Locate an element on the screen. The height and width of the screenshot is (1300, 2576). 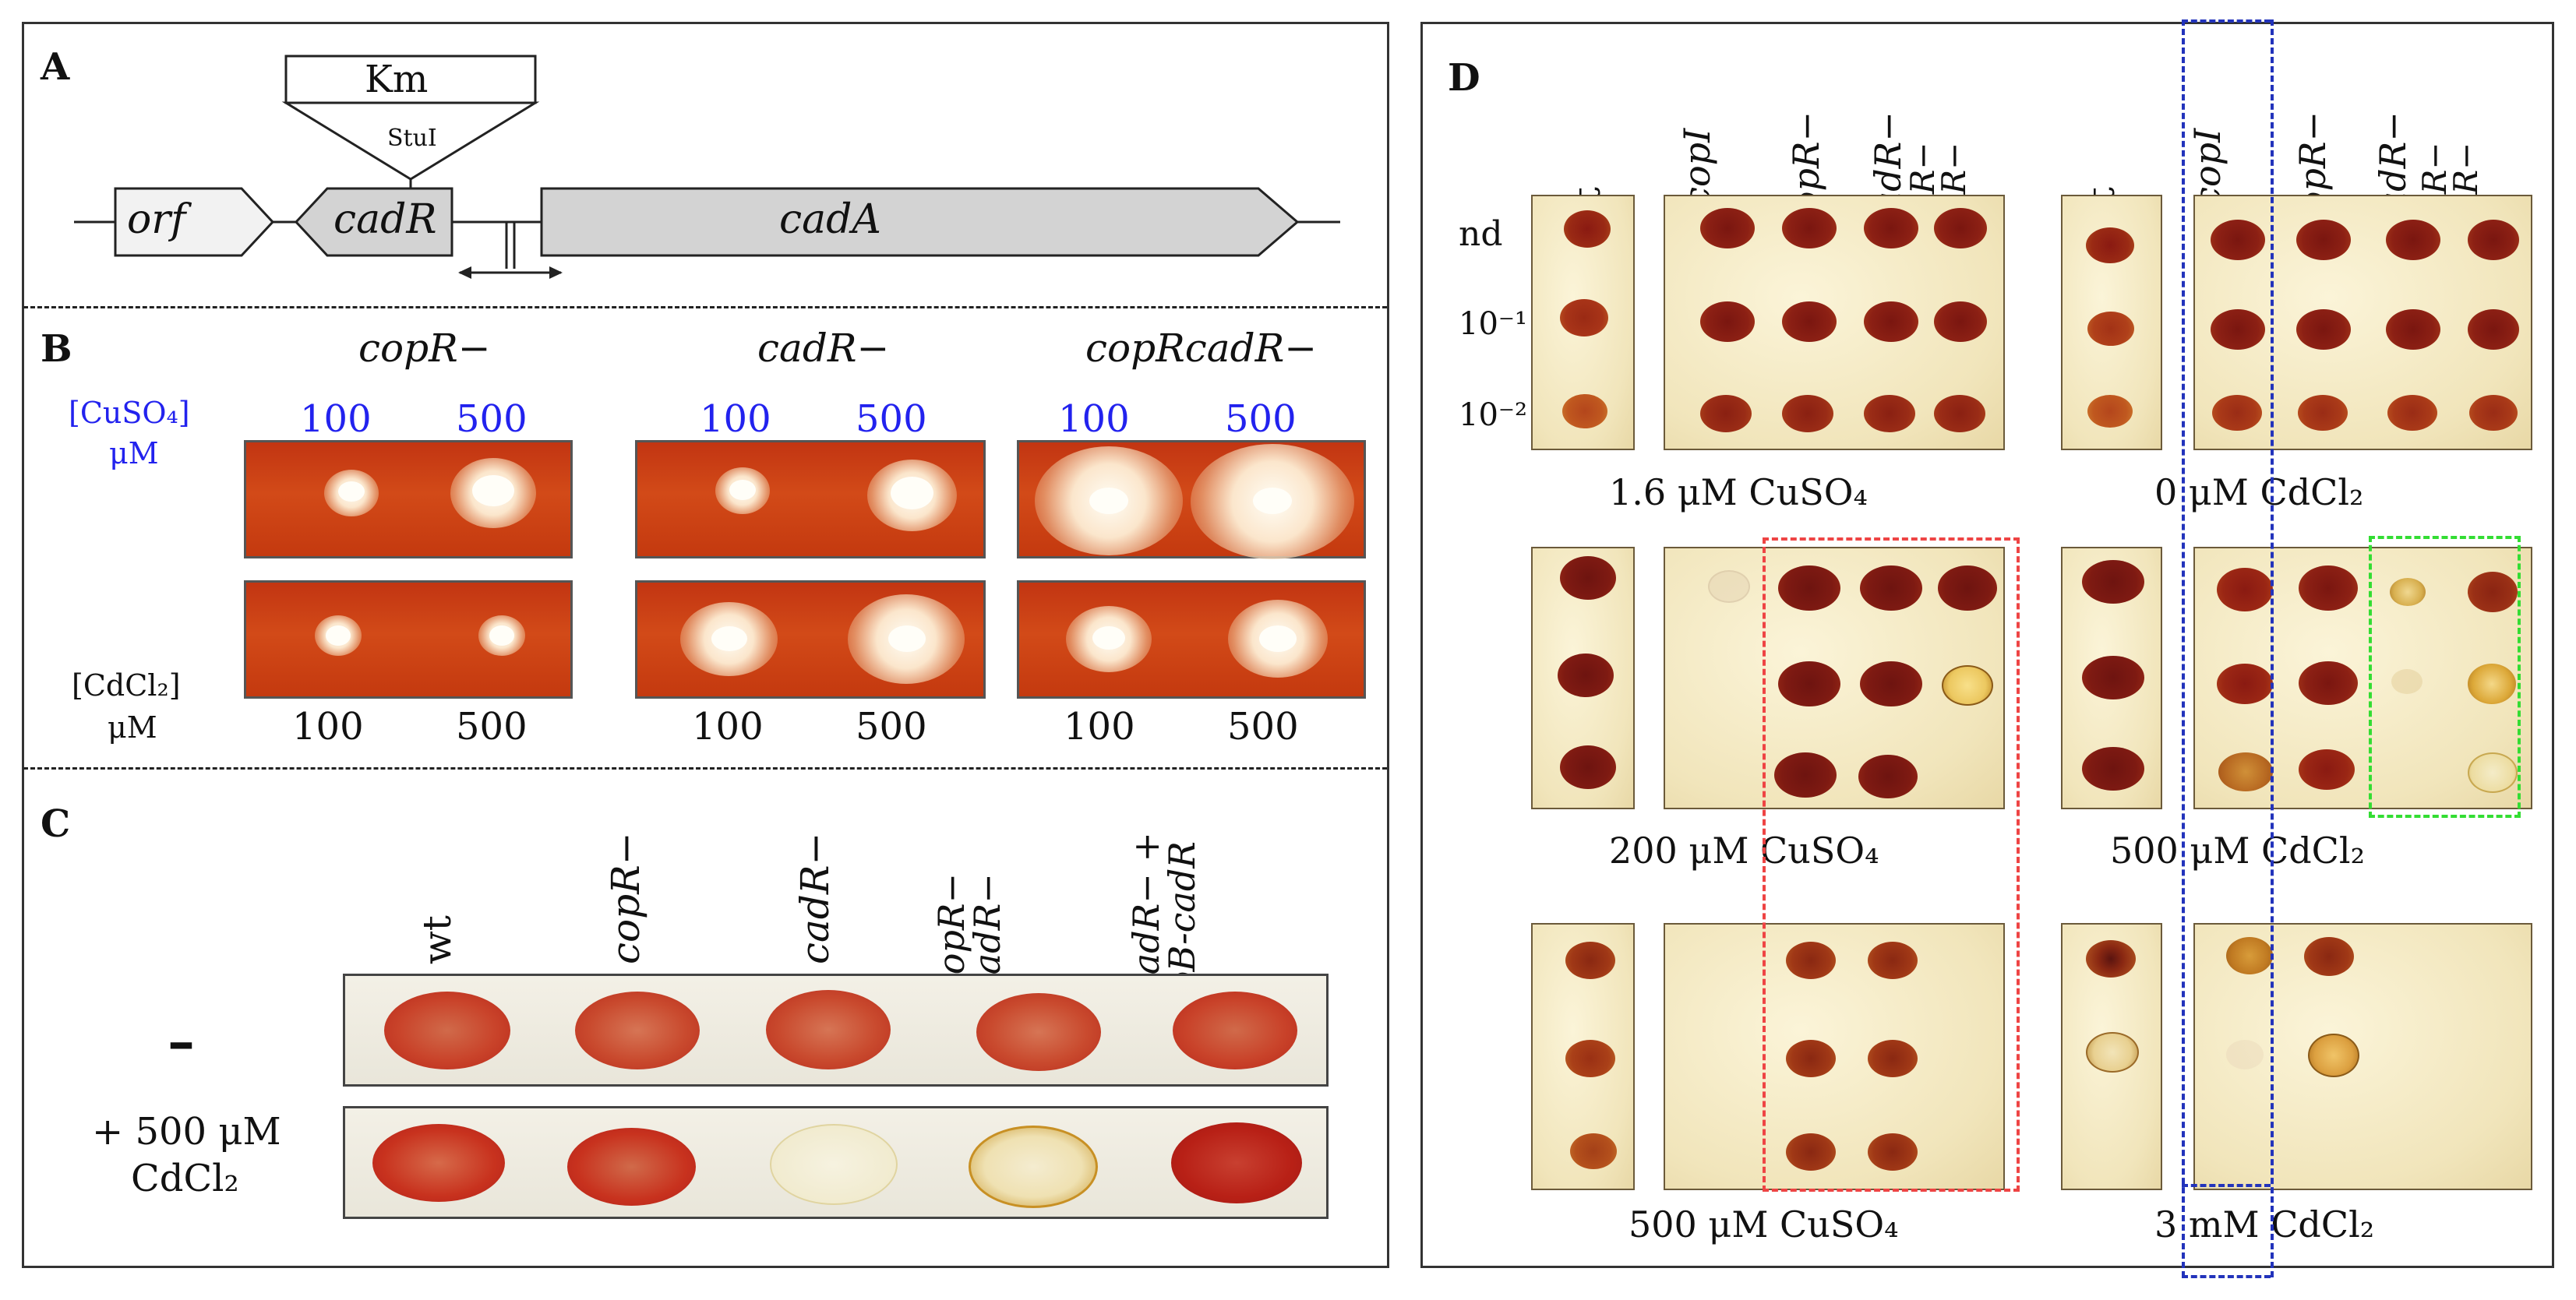
highlight-blue-dcopI-top is located at coordinates (2226, 21).